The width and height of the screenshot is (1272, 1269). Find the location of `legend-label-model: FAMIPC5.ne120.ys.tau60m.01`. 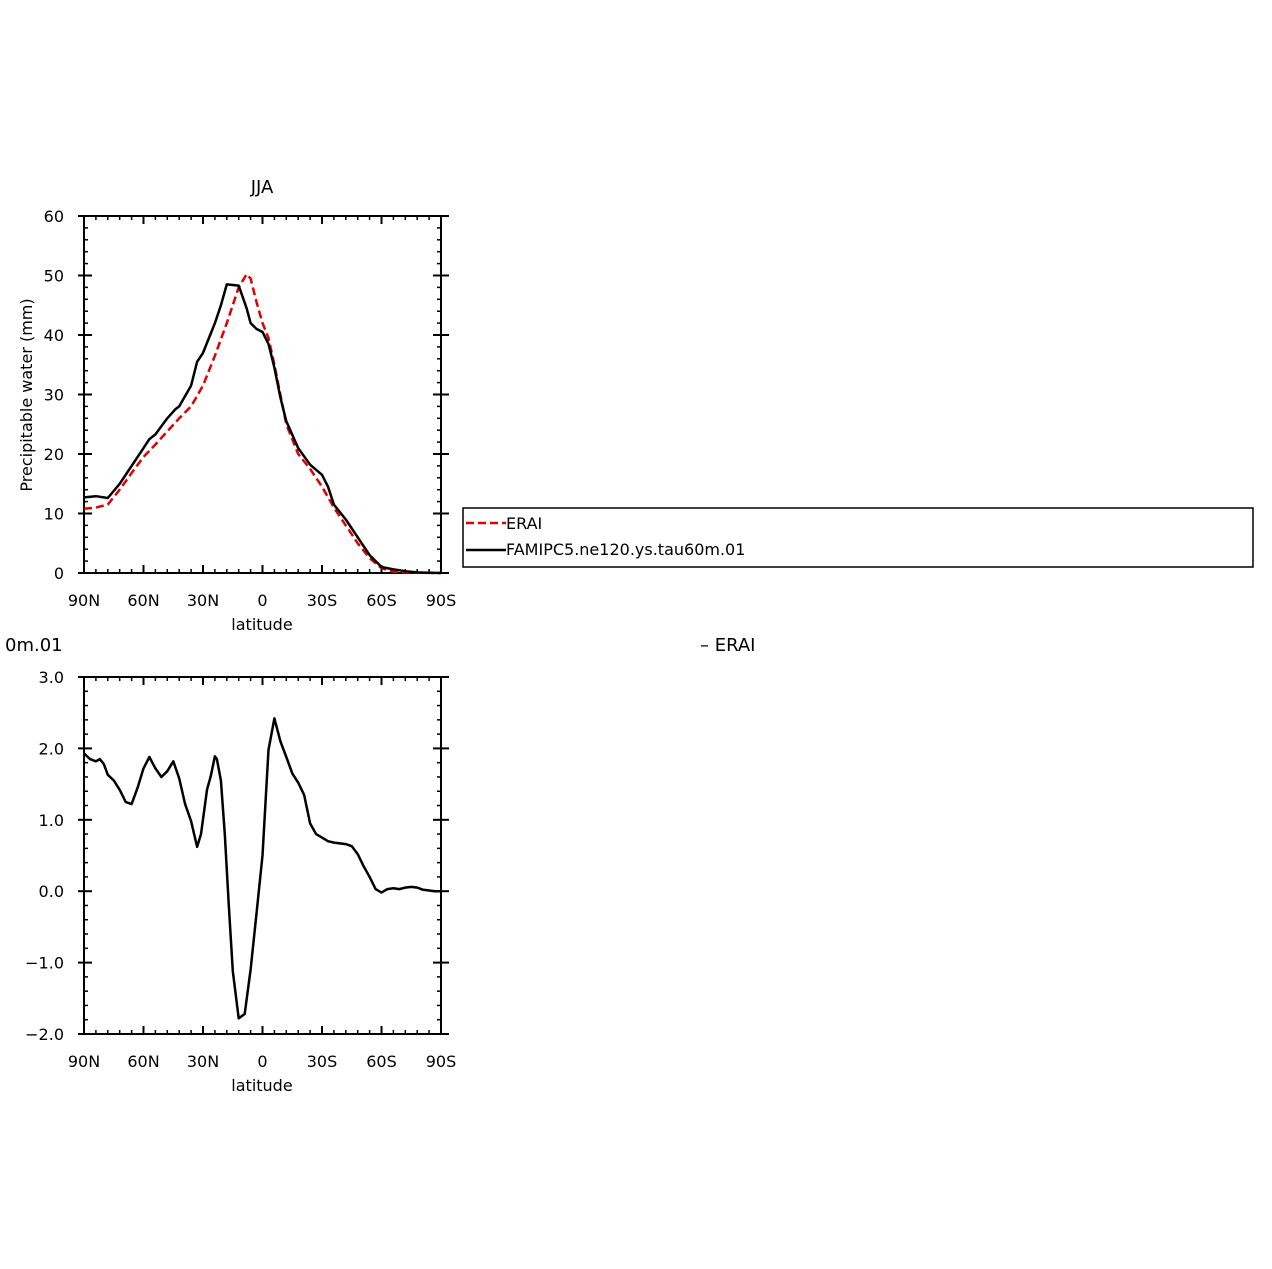

legend-label-model: FAMIPC5.ne120.ys.tau60m.01 is located at coordinates (625, 549).